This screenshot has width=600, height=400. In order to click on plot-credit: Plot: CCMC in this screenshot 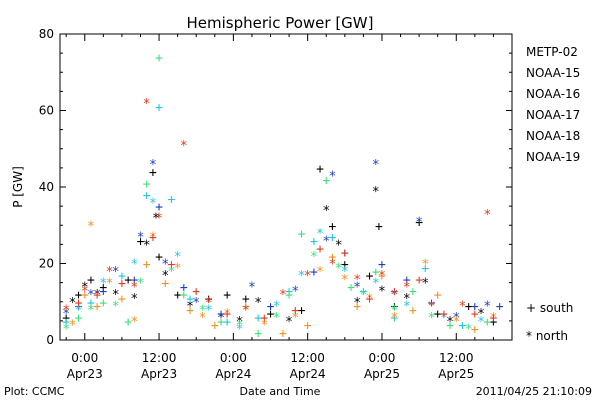, I will do `click(34, 391)`.